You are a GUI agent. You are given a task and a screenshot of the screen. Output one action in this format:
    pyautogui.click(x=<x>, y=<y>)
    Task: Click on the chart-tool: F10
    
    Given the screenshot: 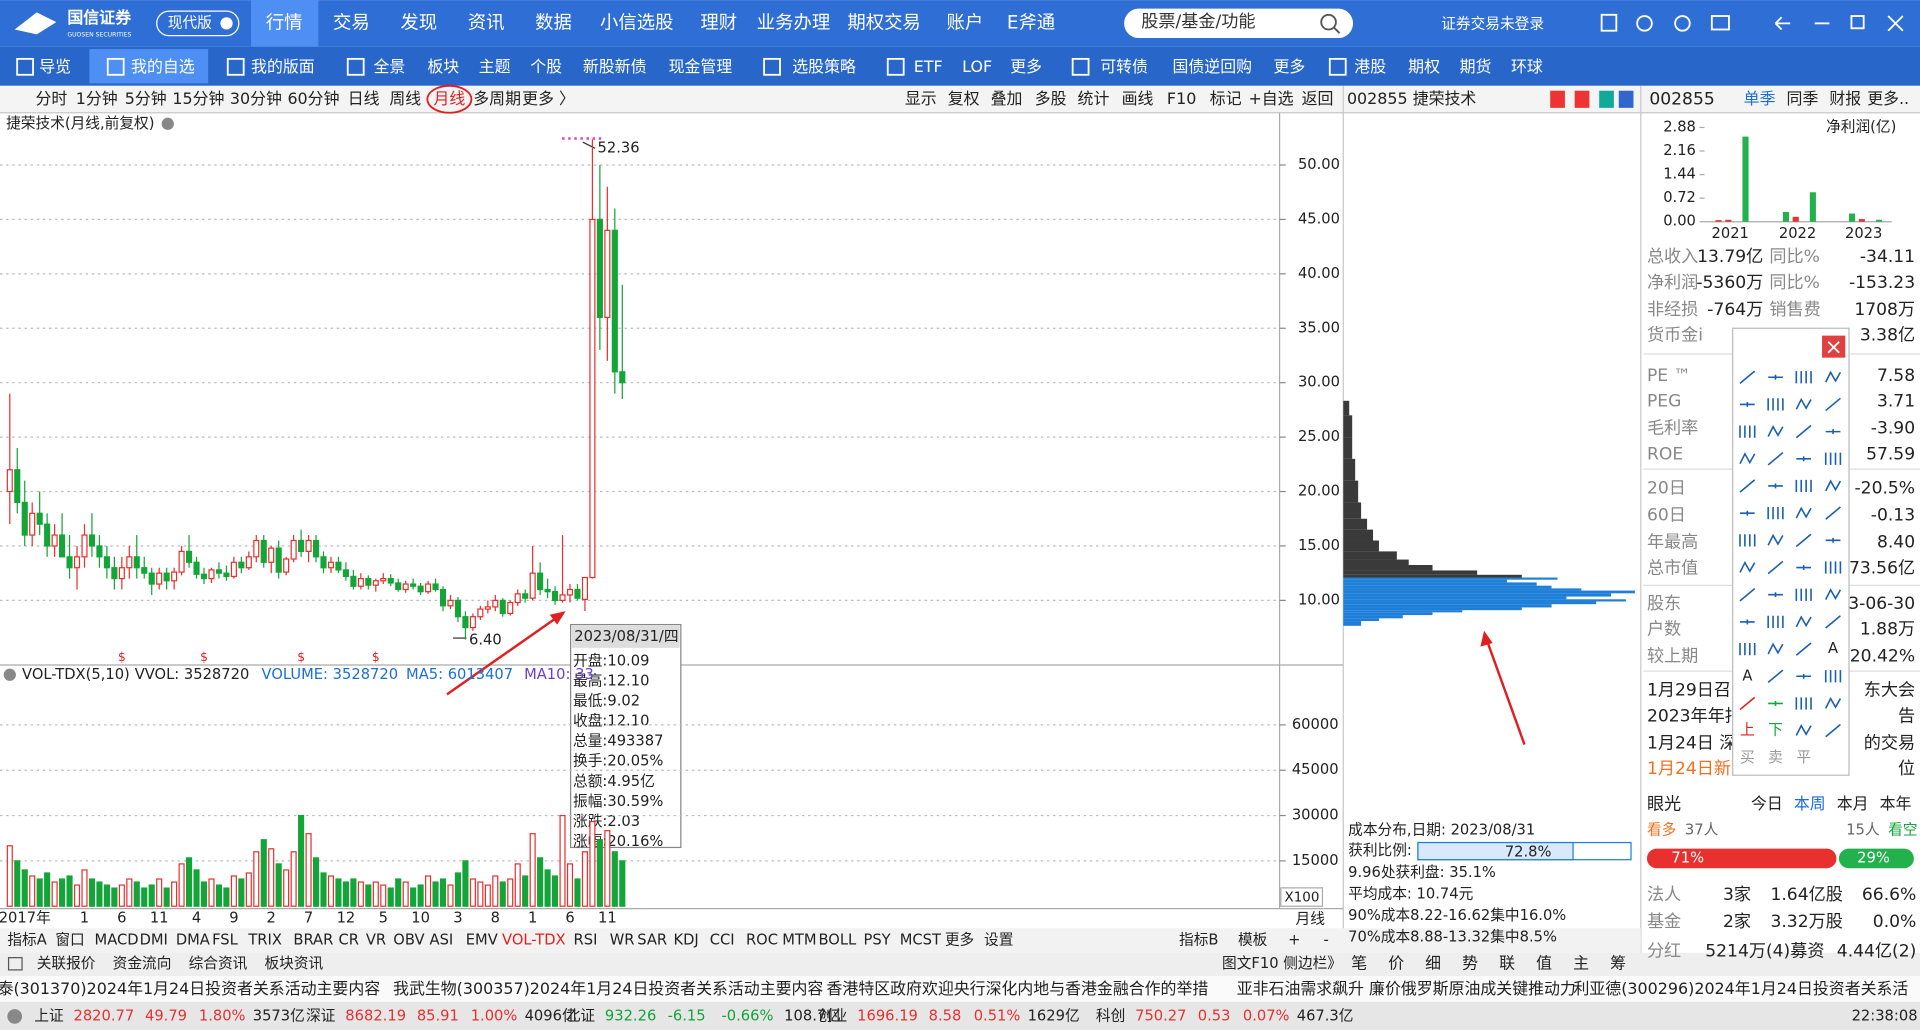 What is the action you would take?
    pyautogui.click(x=1181, y=98)
    